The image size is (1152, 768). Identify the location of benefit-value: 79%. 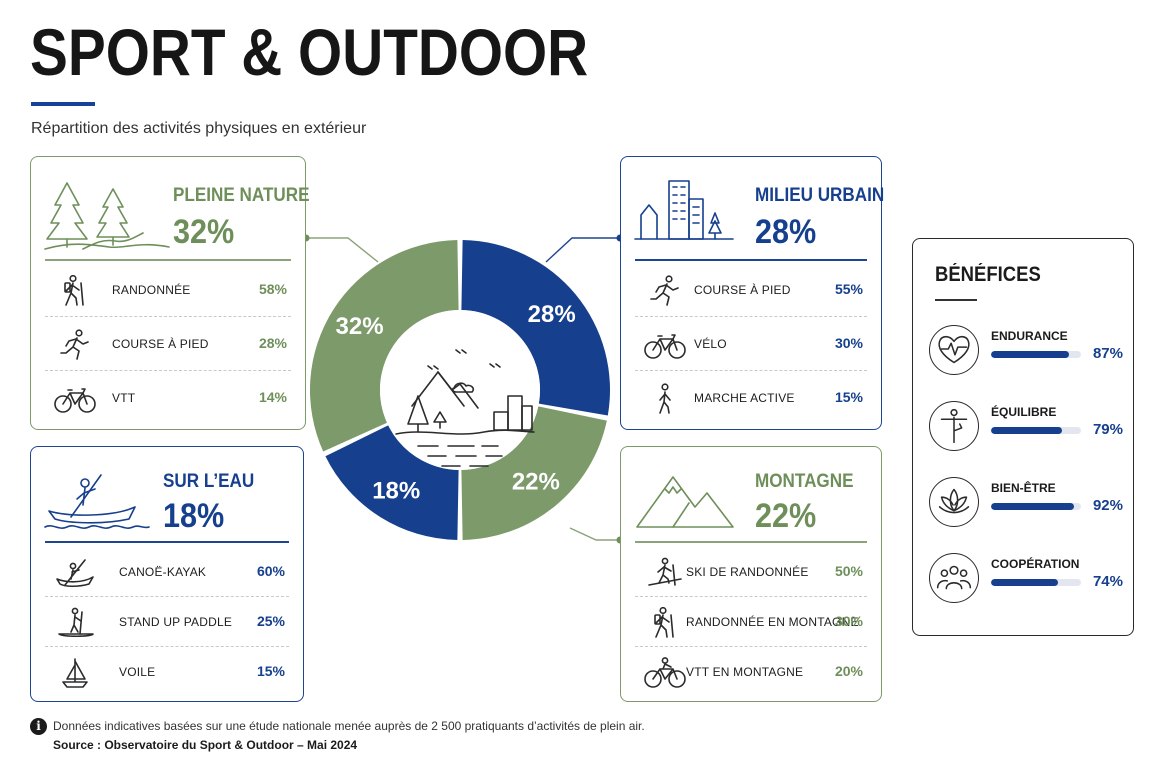
(1107, 429).